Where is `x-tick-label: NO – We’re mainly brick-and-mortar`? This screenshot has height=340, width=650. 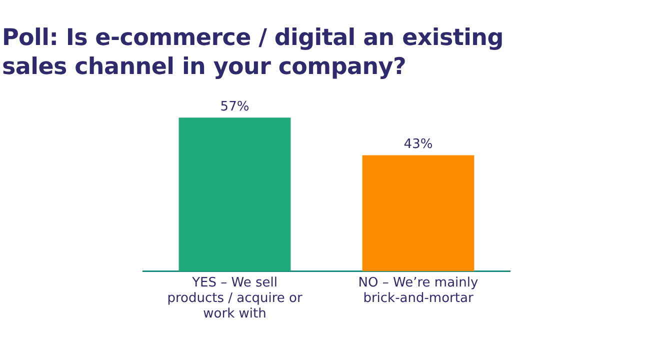 x-tick-label: NO – We’re mainly brick-and-mortar is located at coordinates (418, 290).